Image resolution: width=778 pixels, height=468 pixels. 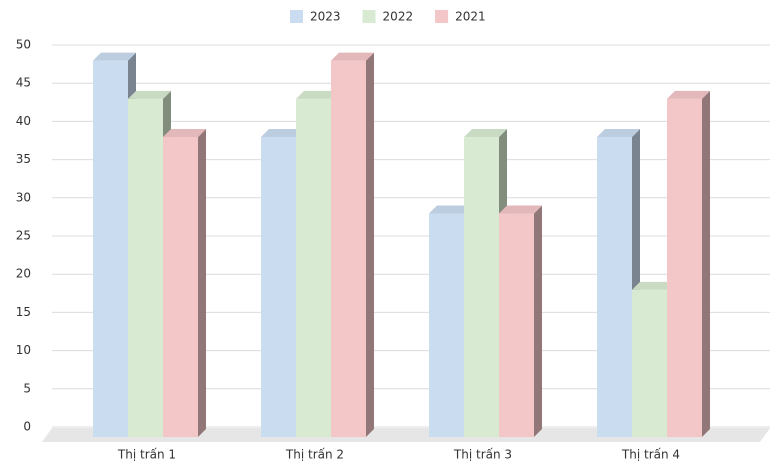 What do you see at coordinates (23, 274) in the screenshot?
I see `y-tick-label: 20` at bounding box center [23, 274].